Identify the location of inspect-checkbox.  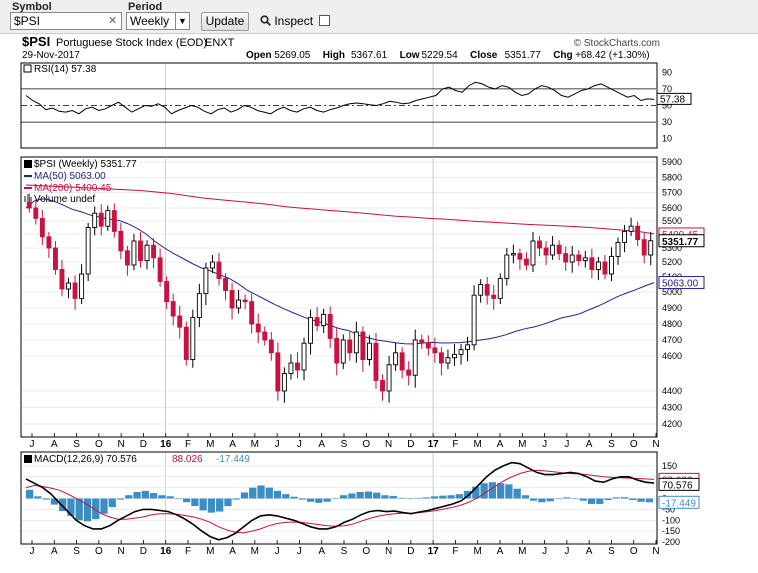
(325, 20).